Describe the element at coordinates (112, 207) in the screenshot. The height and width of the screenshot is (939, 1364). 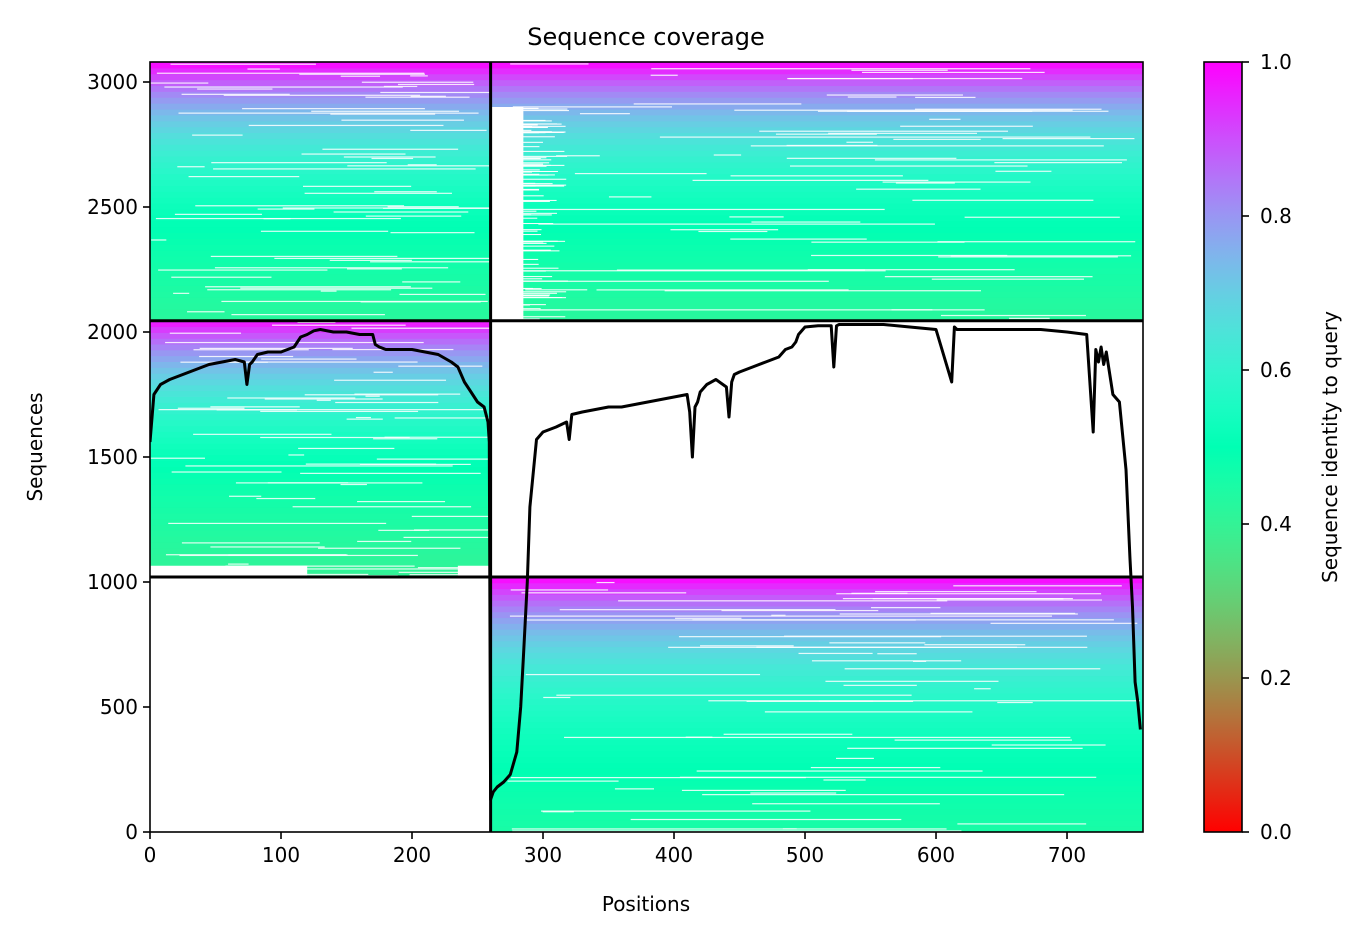
I see `y-tick-label: 2500` at that location.